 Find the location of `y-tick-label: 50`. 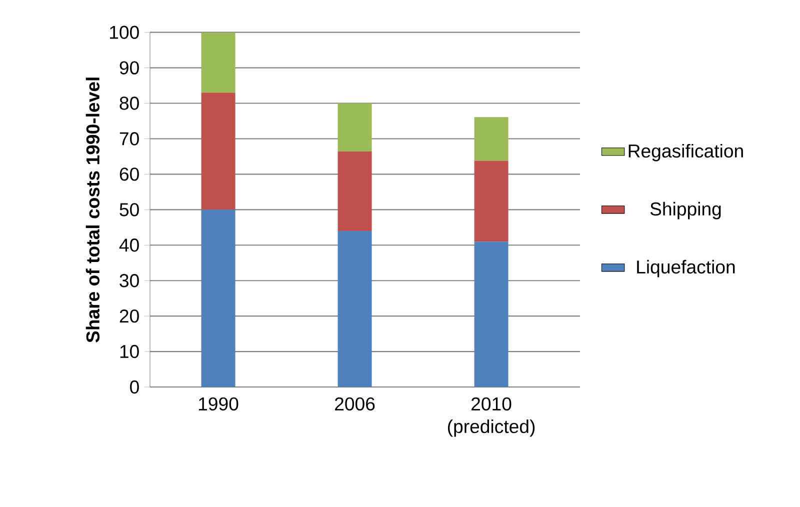

y-tick-label: 50 is located at coordinates (129, 209).